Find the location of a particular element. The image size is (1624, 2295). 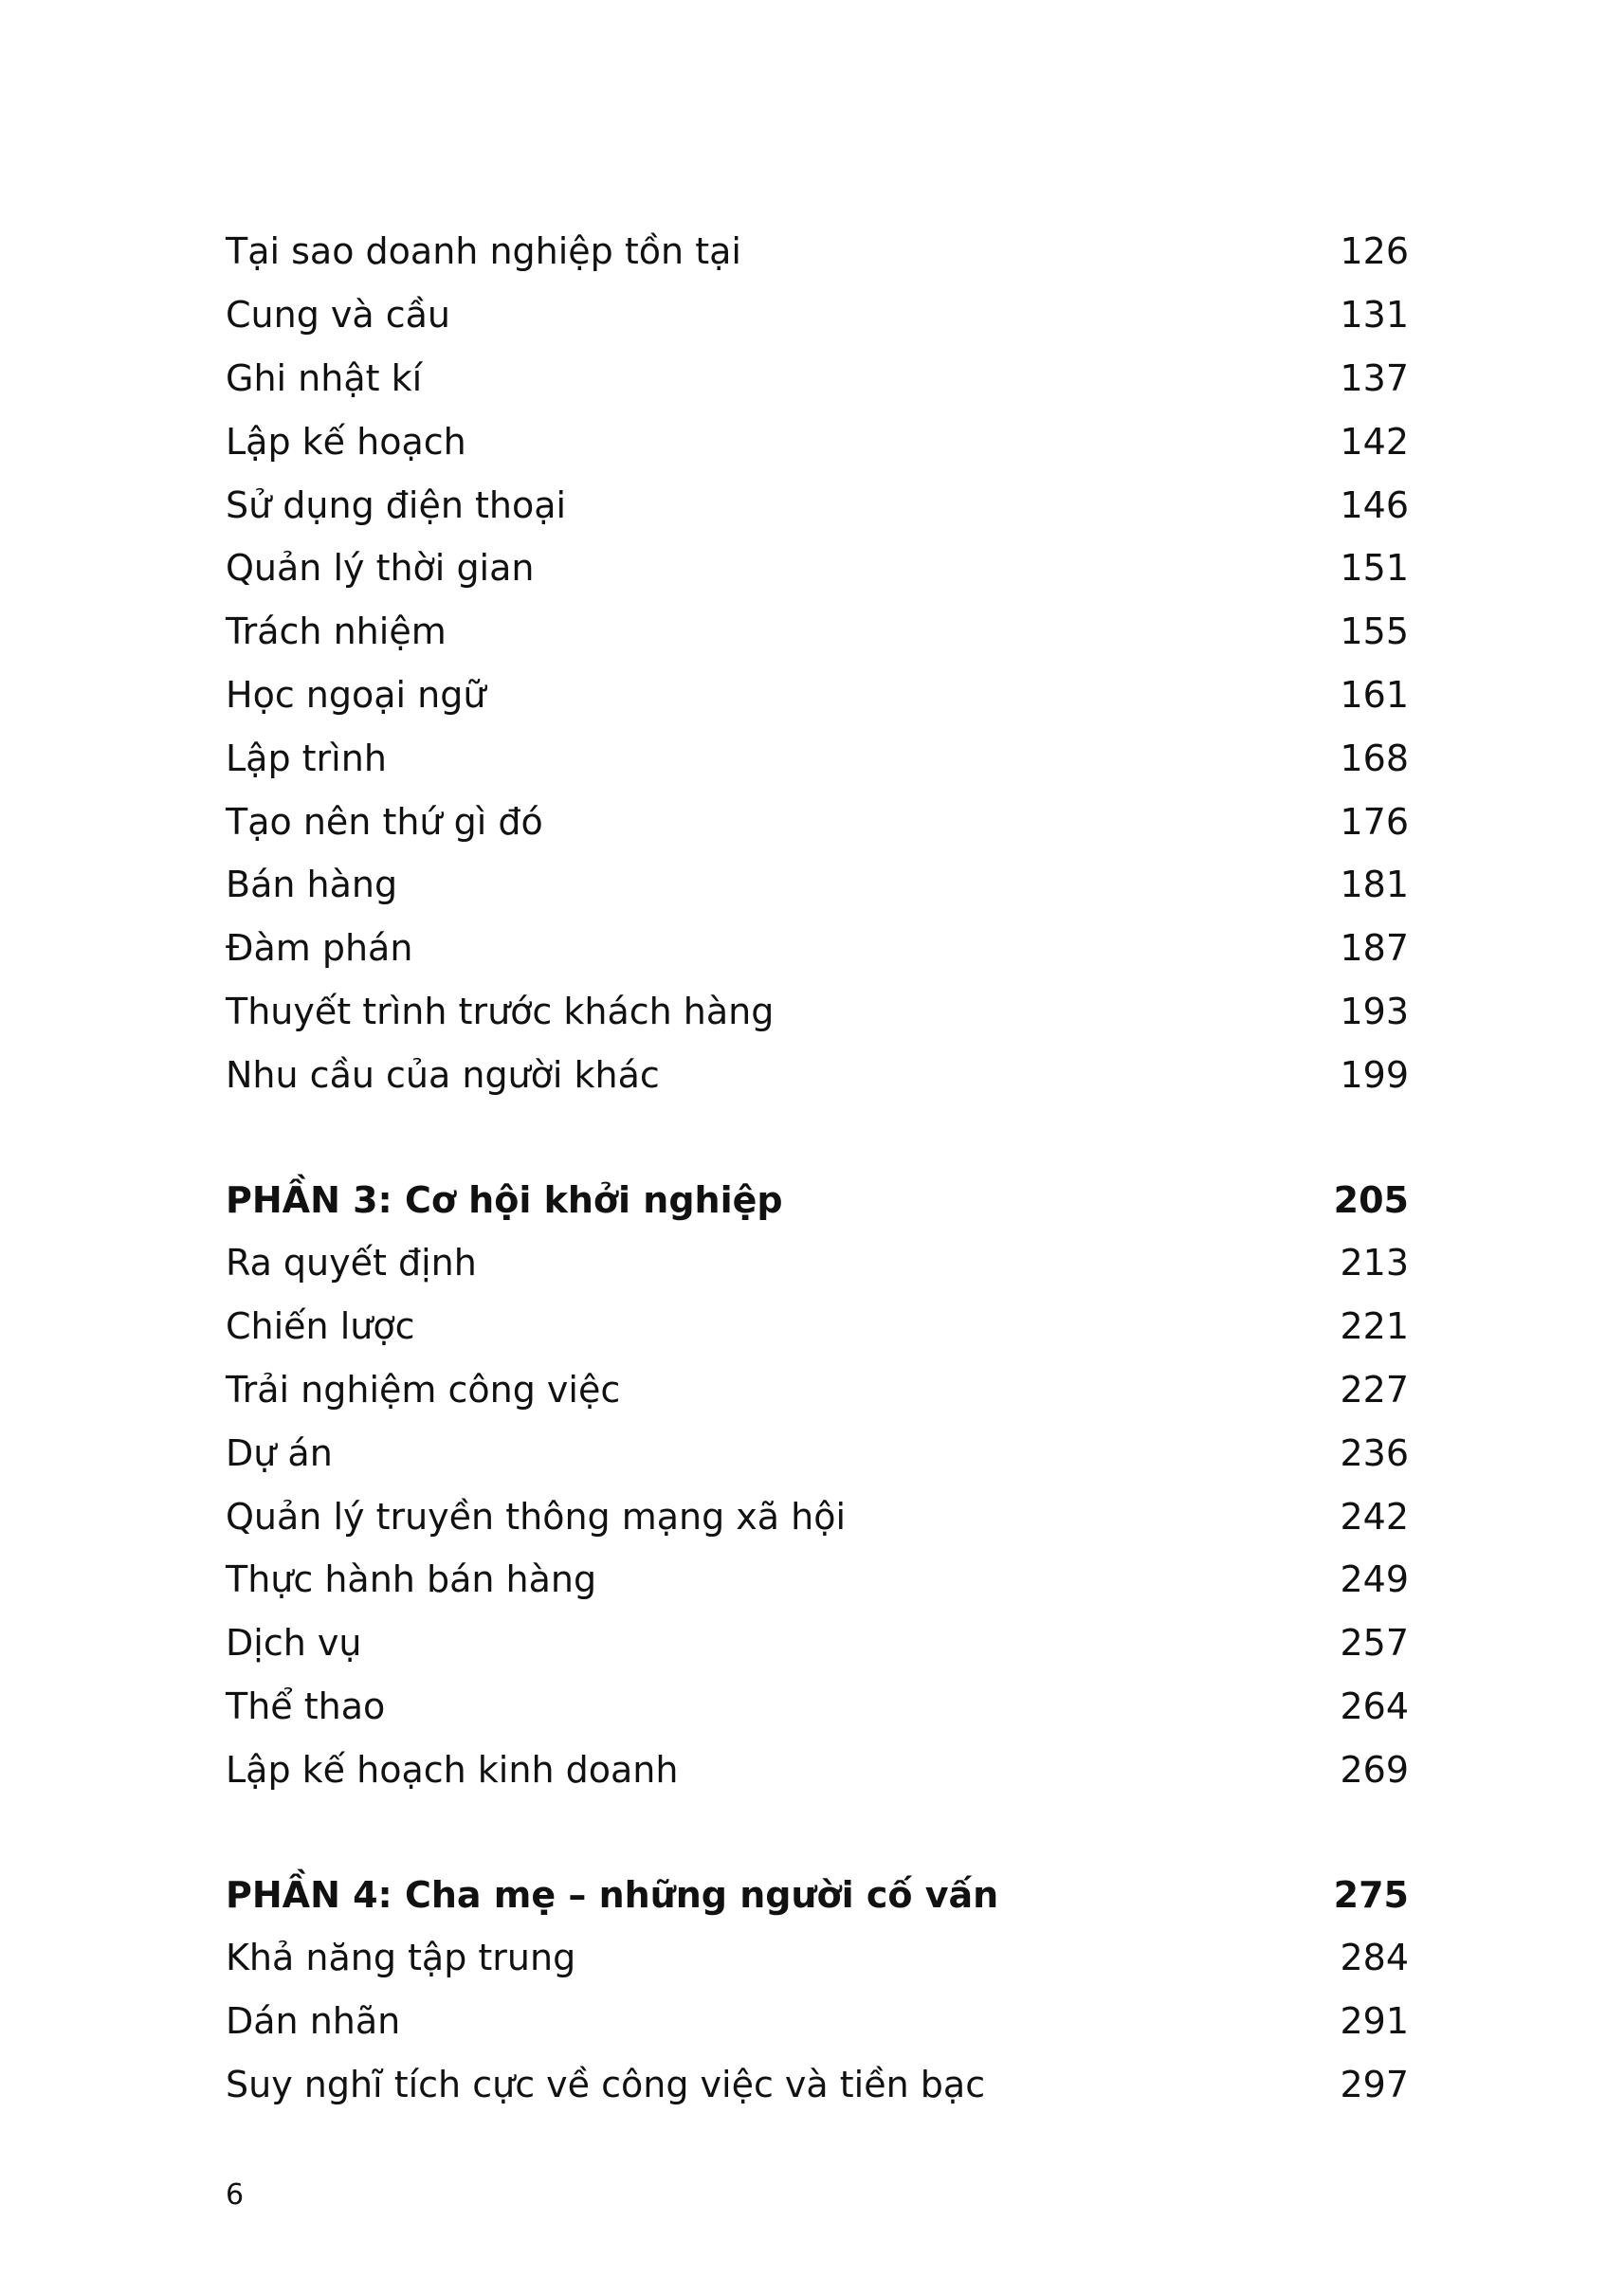

toc-title: Lập kế hoạch is located at coordinates (346, 442).